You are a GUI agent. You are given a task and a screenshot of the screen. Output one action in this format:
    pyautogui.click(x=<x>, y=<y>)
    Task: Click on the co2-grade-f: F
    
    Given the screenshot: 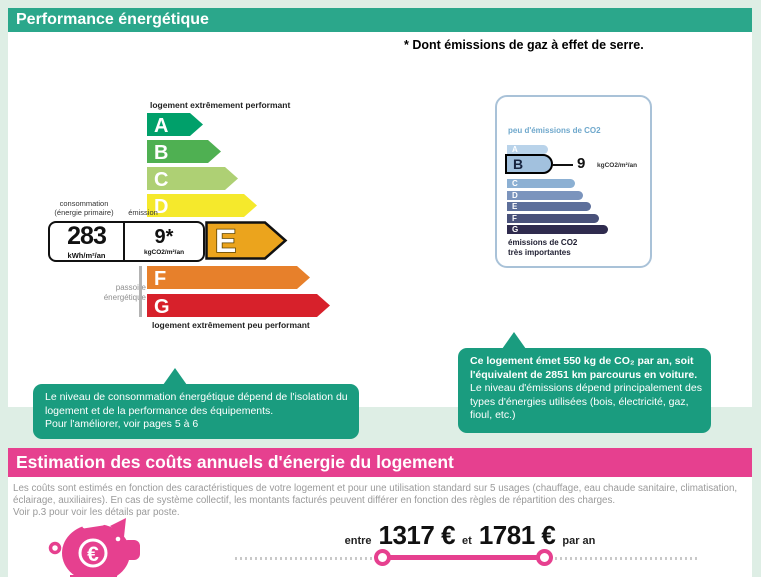 What is the action you would take?
    pyautogui.click(x=553, y=218)
    